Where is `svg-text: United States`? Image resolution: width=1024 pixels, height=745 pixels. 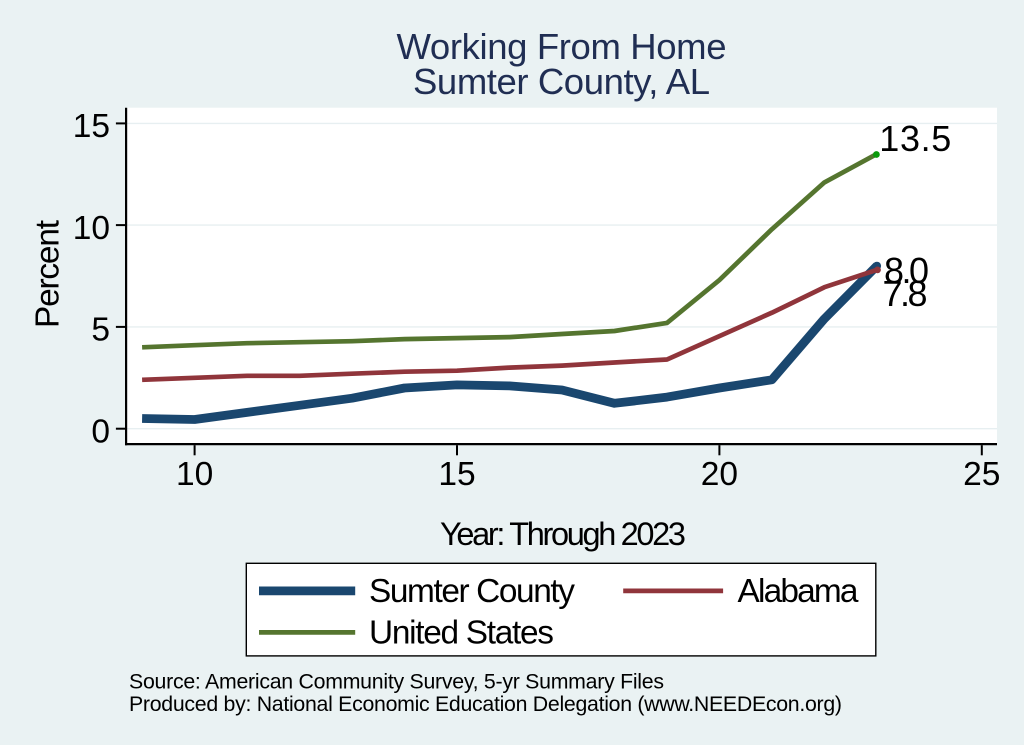
svg-text: United States is located at coordinates (461, 633).